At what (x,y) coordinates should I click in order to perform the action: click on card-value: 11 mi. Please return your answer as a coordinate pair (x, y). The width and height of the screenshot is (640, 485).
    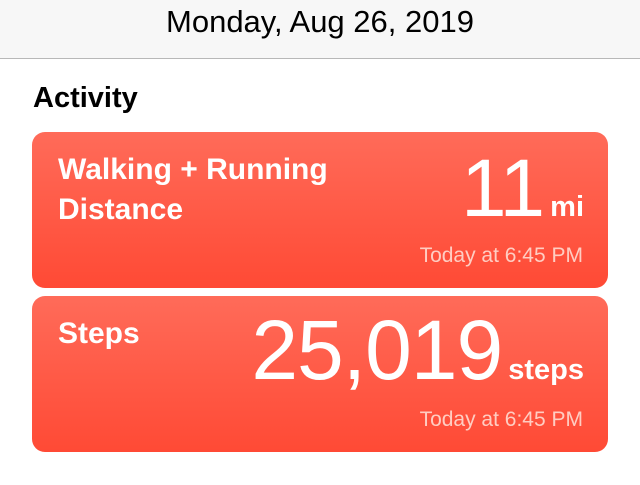
    Looking at the image, I should click on (522, 189).